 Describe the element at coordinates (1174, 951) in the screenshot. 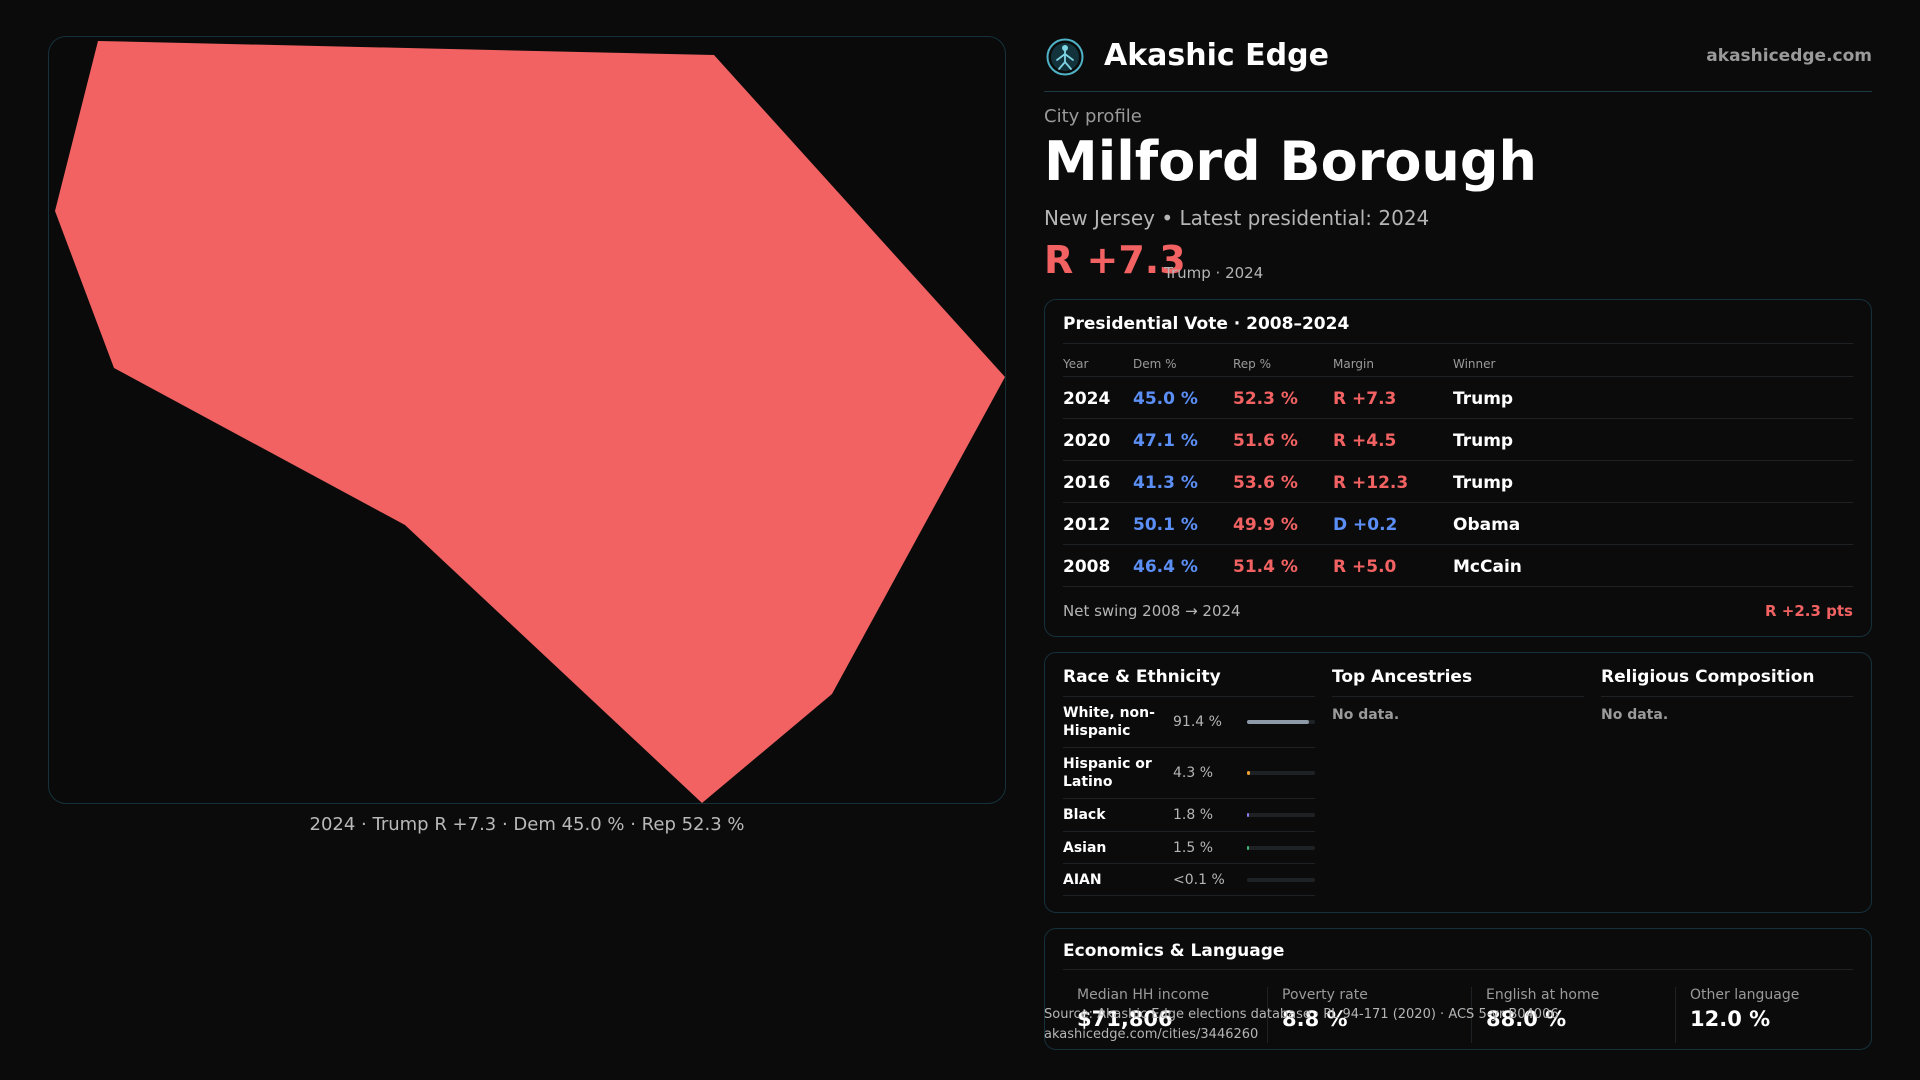

I see `econ-card-title: Economics & Language` at that location.